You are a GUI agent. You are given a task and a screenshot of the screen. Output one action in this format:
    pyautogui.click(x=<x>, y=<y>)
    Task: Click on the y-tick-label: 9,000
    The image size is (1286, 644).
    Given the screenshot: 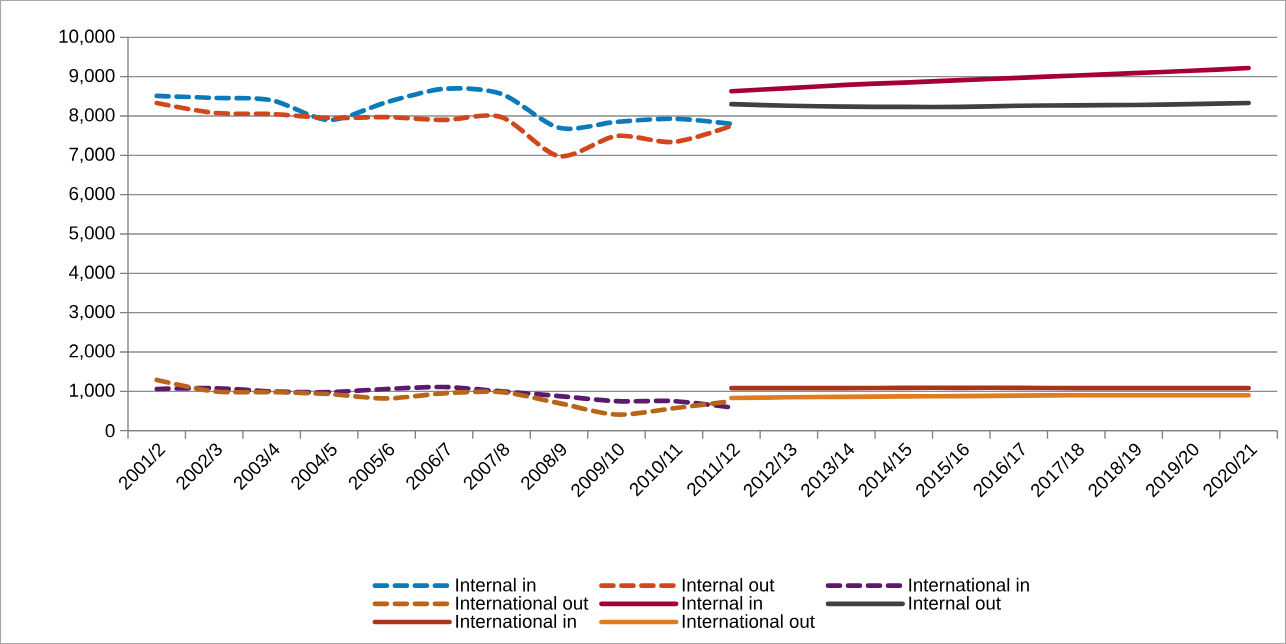 What is the action you would take?
    pyautogui.click(x=92, y=76)
    